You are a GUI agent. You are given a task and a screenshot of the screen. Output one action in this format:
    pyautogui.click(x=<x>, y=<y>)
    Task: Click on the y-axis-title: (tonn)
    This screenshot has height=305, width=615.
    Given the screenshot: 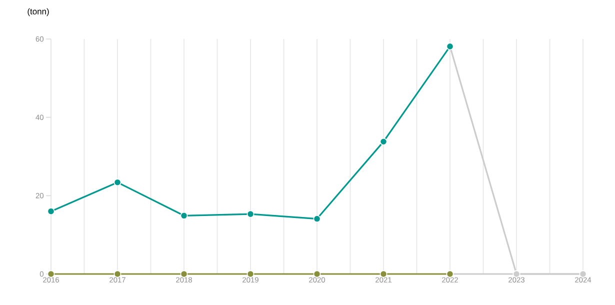 What is the action you would take?
    pyautogui.click(x=38, y=12)
    